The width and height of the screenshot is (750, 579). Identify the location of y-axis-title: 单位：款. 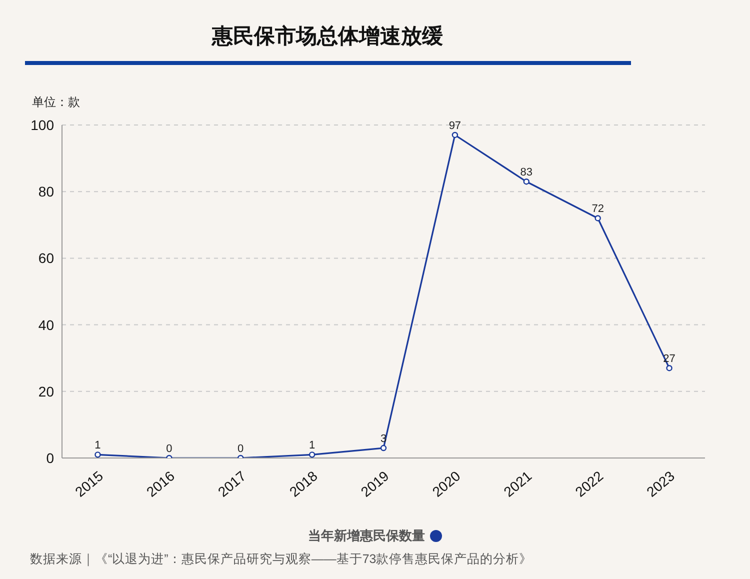
(56, 102).